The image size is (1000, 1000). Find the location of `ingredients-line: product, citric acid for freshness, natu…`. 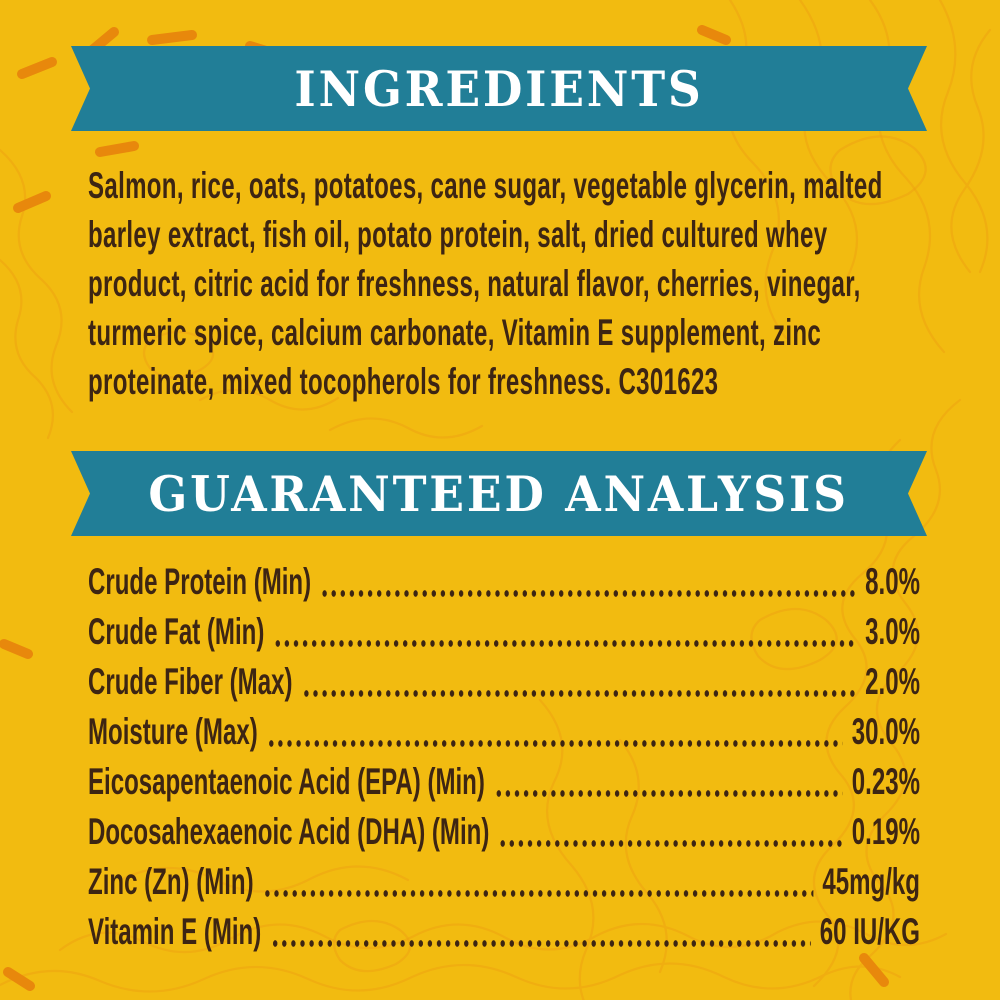

ingredients-line: product, citric acid for freshness, natu… is located at coordinates (474, 283).